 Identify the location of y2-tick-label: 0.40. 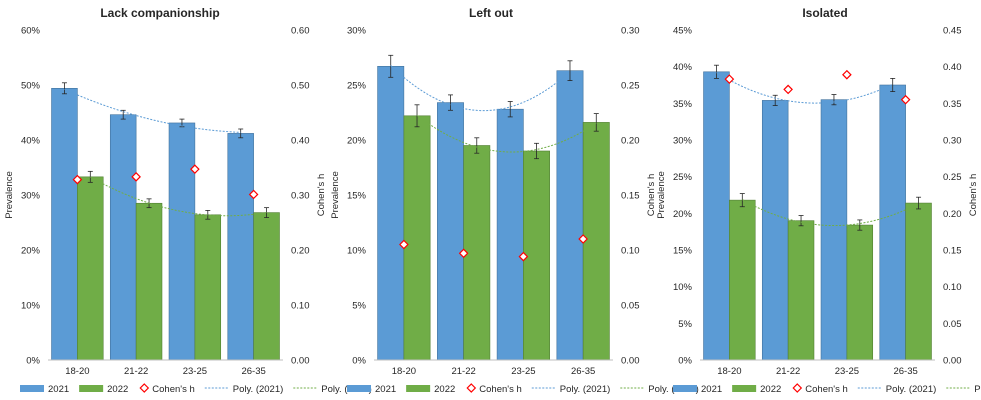
(952, 67).